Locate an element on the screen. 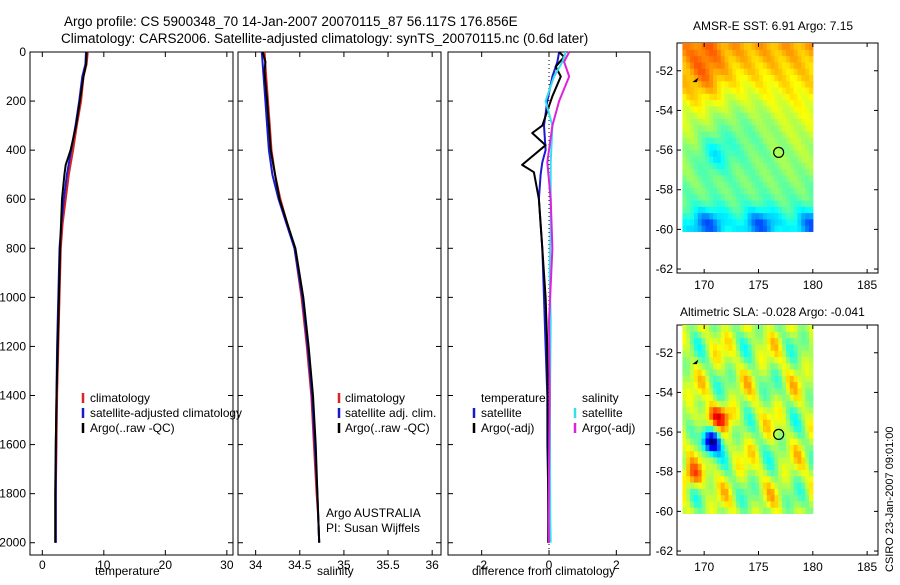  sla-map: 170 175 180 185-52-54-56-58-60-62 is located at coordinates (767, 449).